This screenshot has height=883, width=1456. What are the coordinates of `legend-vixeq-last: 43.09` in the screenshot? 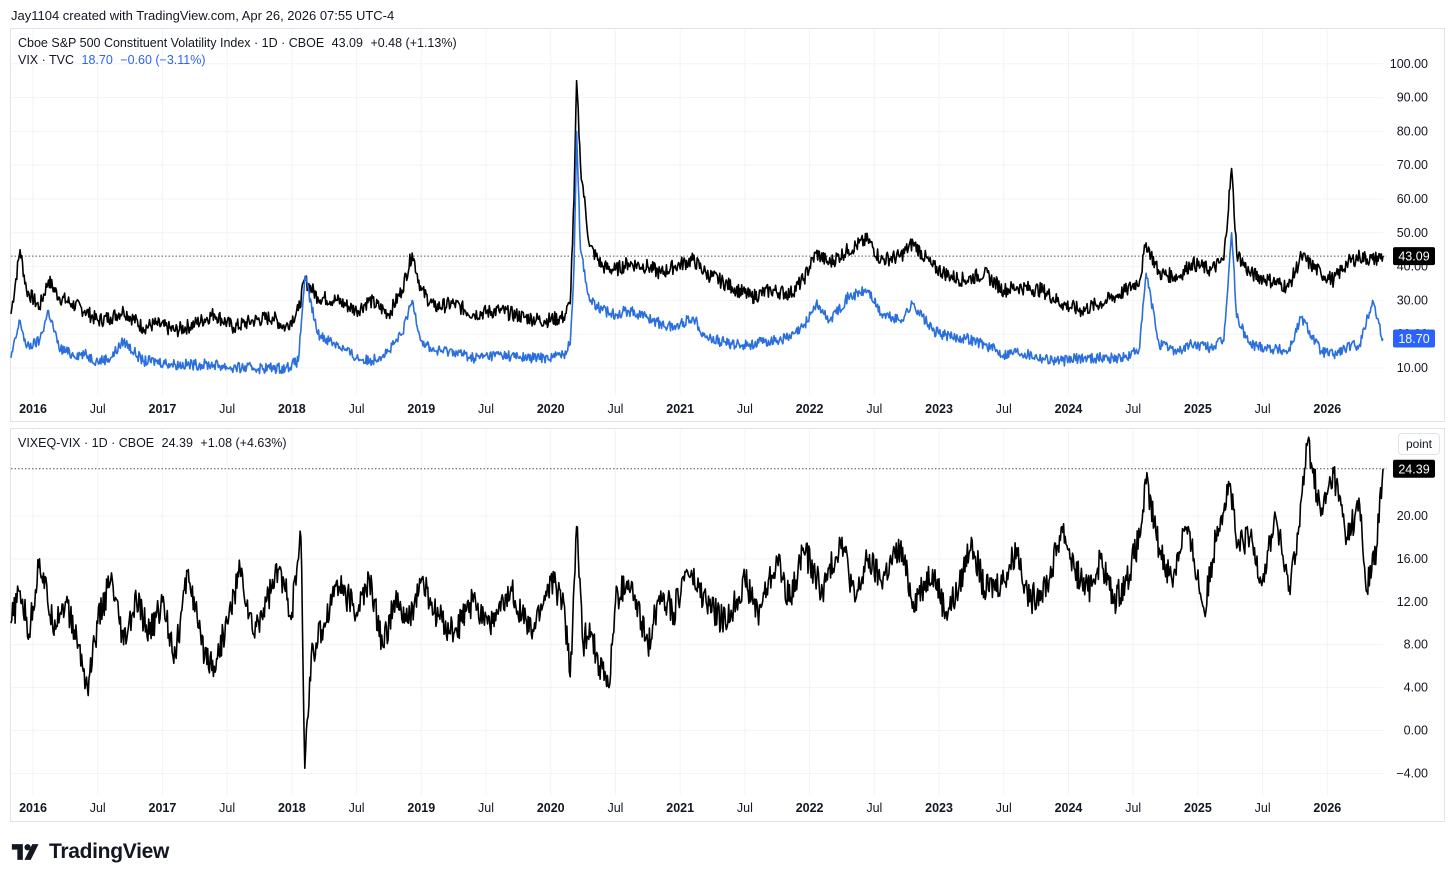 It's located at (347, 43).